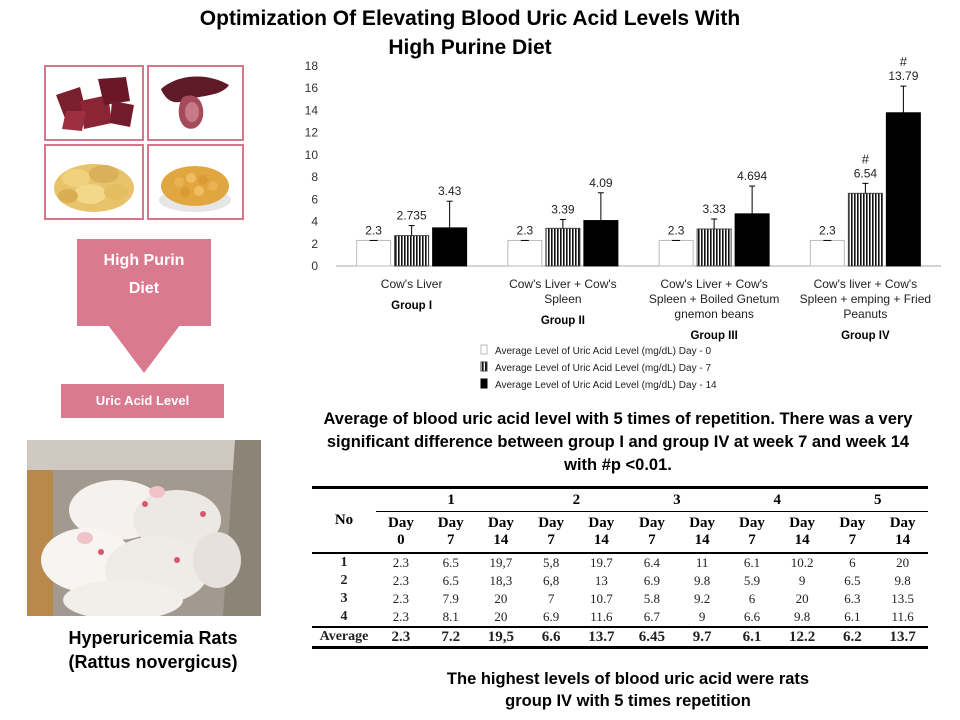 Image resolution: width=960 pixels, height=720 pixels. Describe the element at coordinates (652, 598) in the screenshot. I see `table-cell: 5.8` at that location.